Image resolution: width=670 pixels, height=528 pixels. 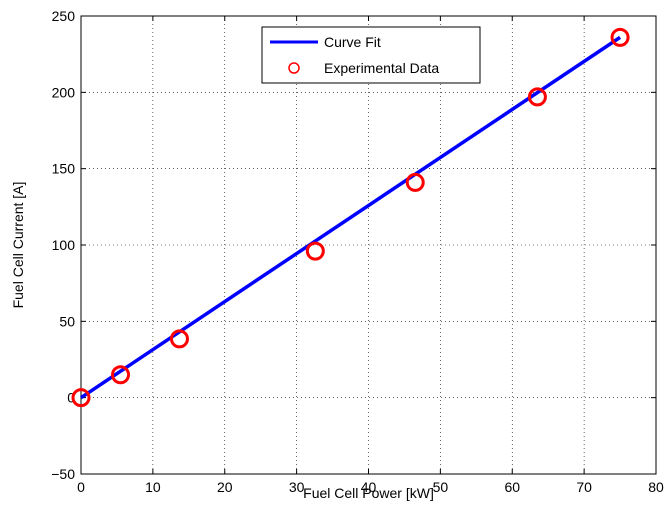 I want to click on y-axis-label: Fuel Cell Current [A], so click(x=18, y=245).